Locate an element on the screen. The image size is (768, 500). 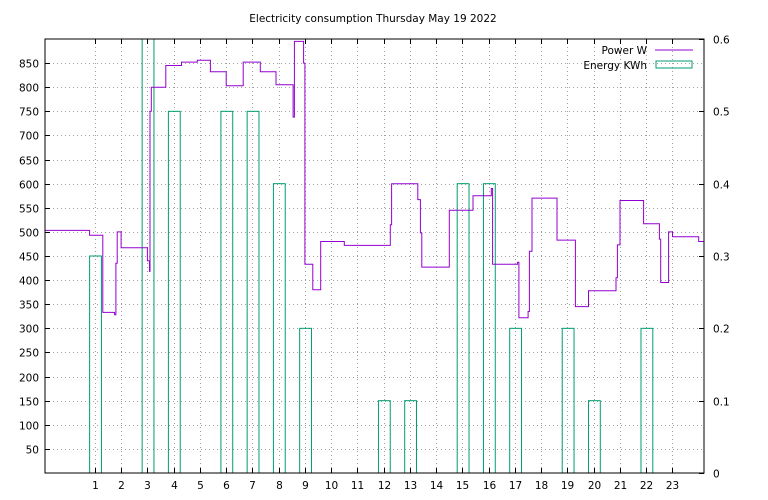
y-right-tick-label: 0.6 is located at coordinates (721, 41).